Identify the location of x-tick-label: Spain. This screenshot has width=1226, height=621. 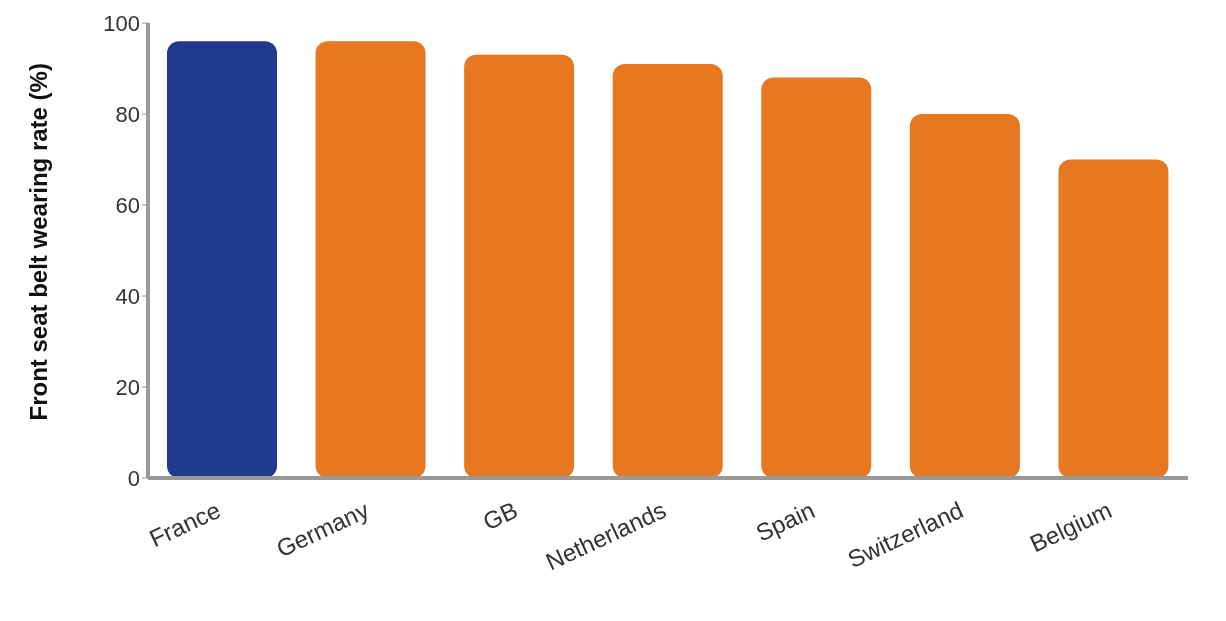
(785, 521).